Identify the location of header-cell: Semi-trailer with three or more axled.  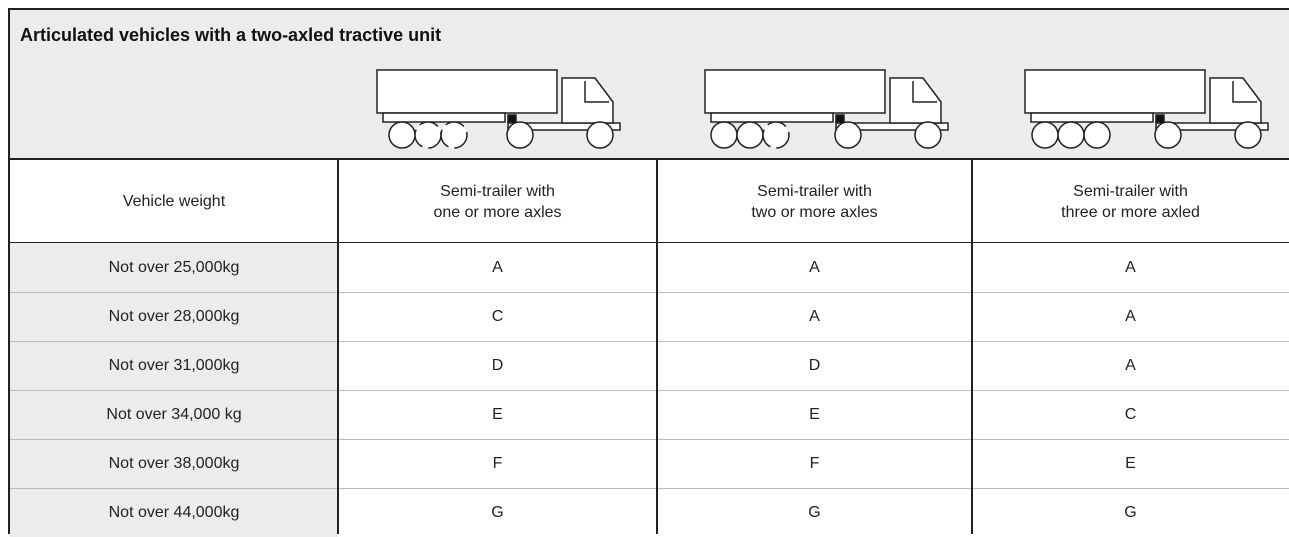
(1130, 201).